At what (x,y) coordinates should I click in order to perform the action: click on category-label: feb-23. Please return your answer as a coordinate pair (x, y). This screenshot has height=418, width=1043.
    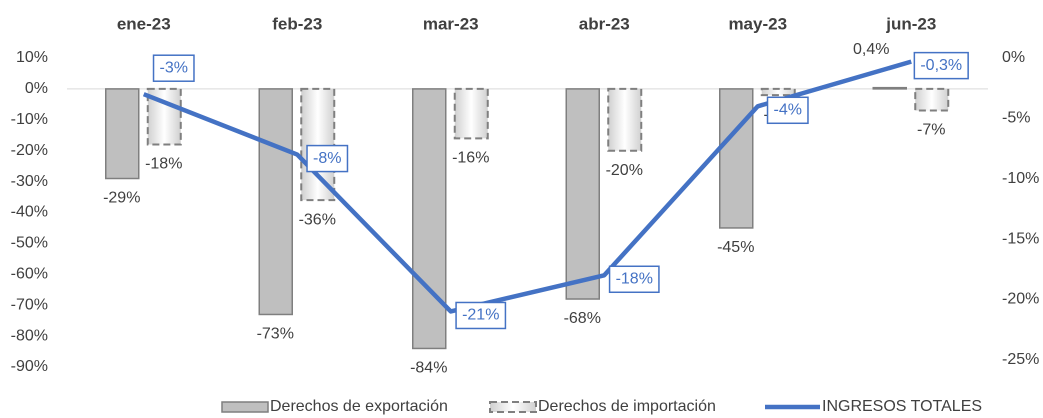
    Looking at the image, I should click on (297, 23).